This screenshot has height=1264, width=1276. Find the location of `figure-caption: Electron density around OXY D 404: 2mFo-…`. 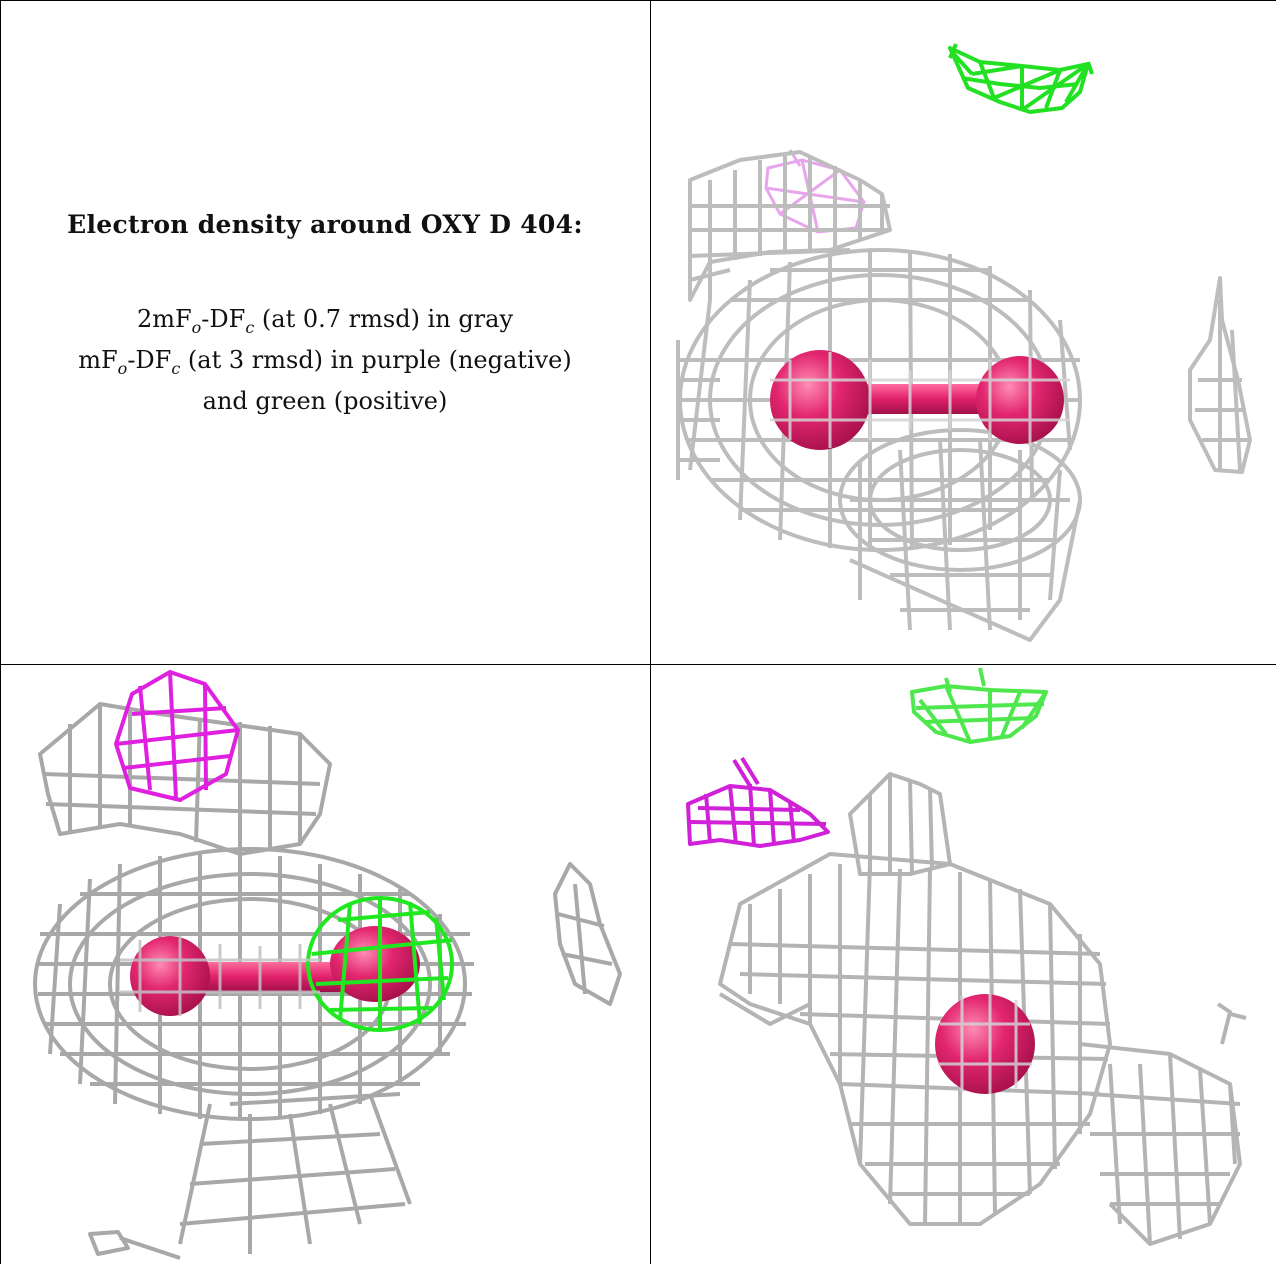

figure-caption: Electron density around OXY D 404: 2mFo-… is located at coordinates (325, 314).